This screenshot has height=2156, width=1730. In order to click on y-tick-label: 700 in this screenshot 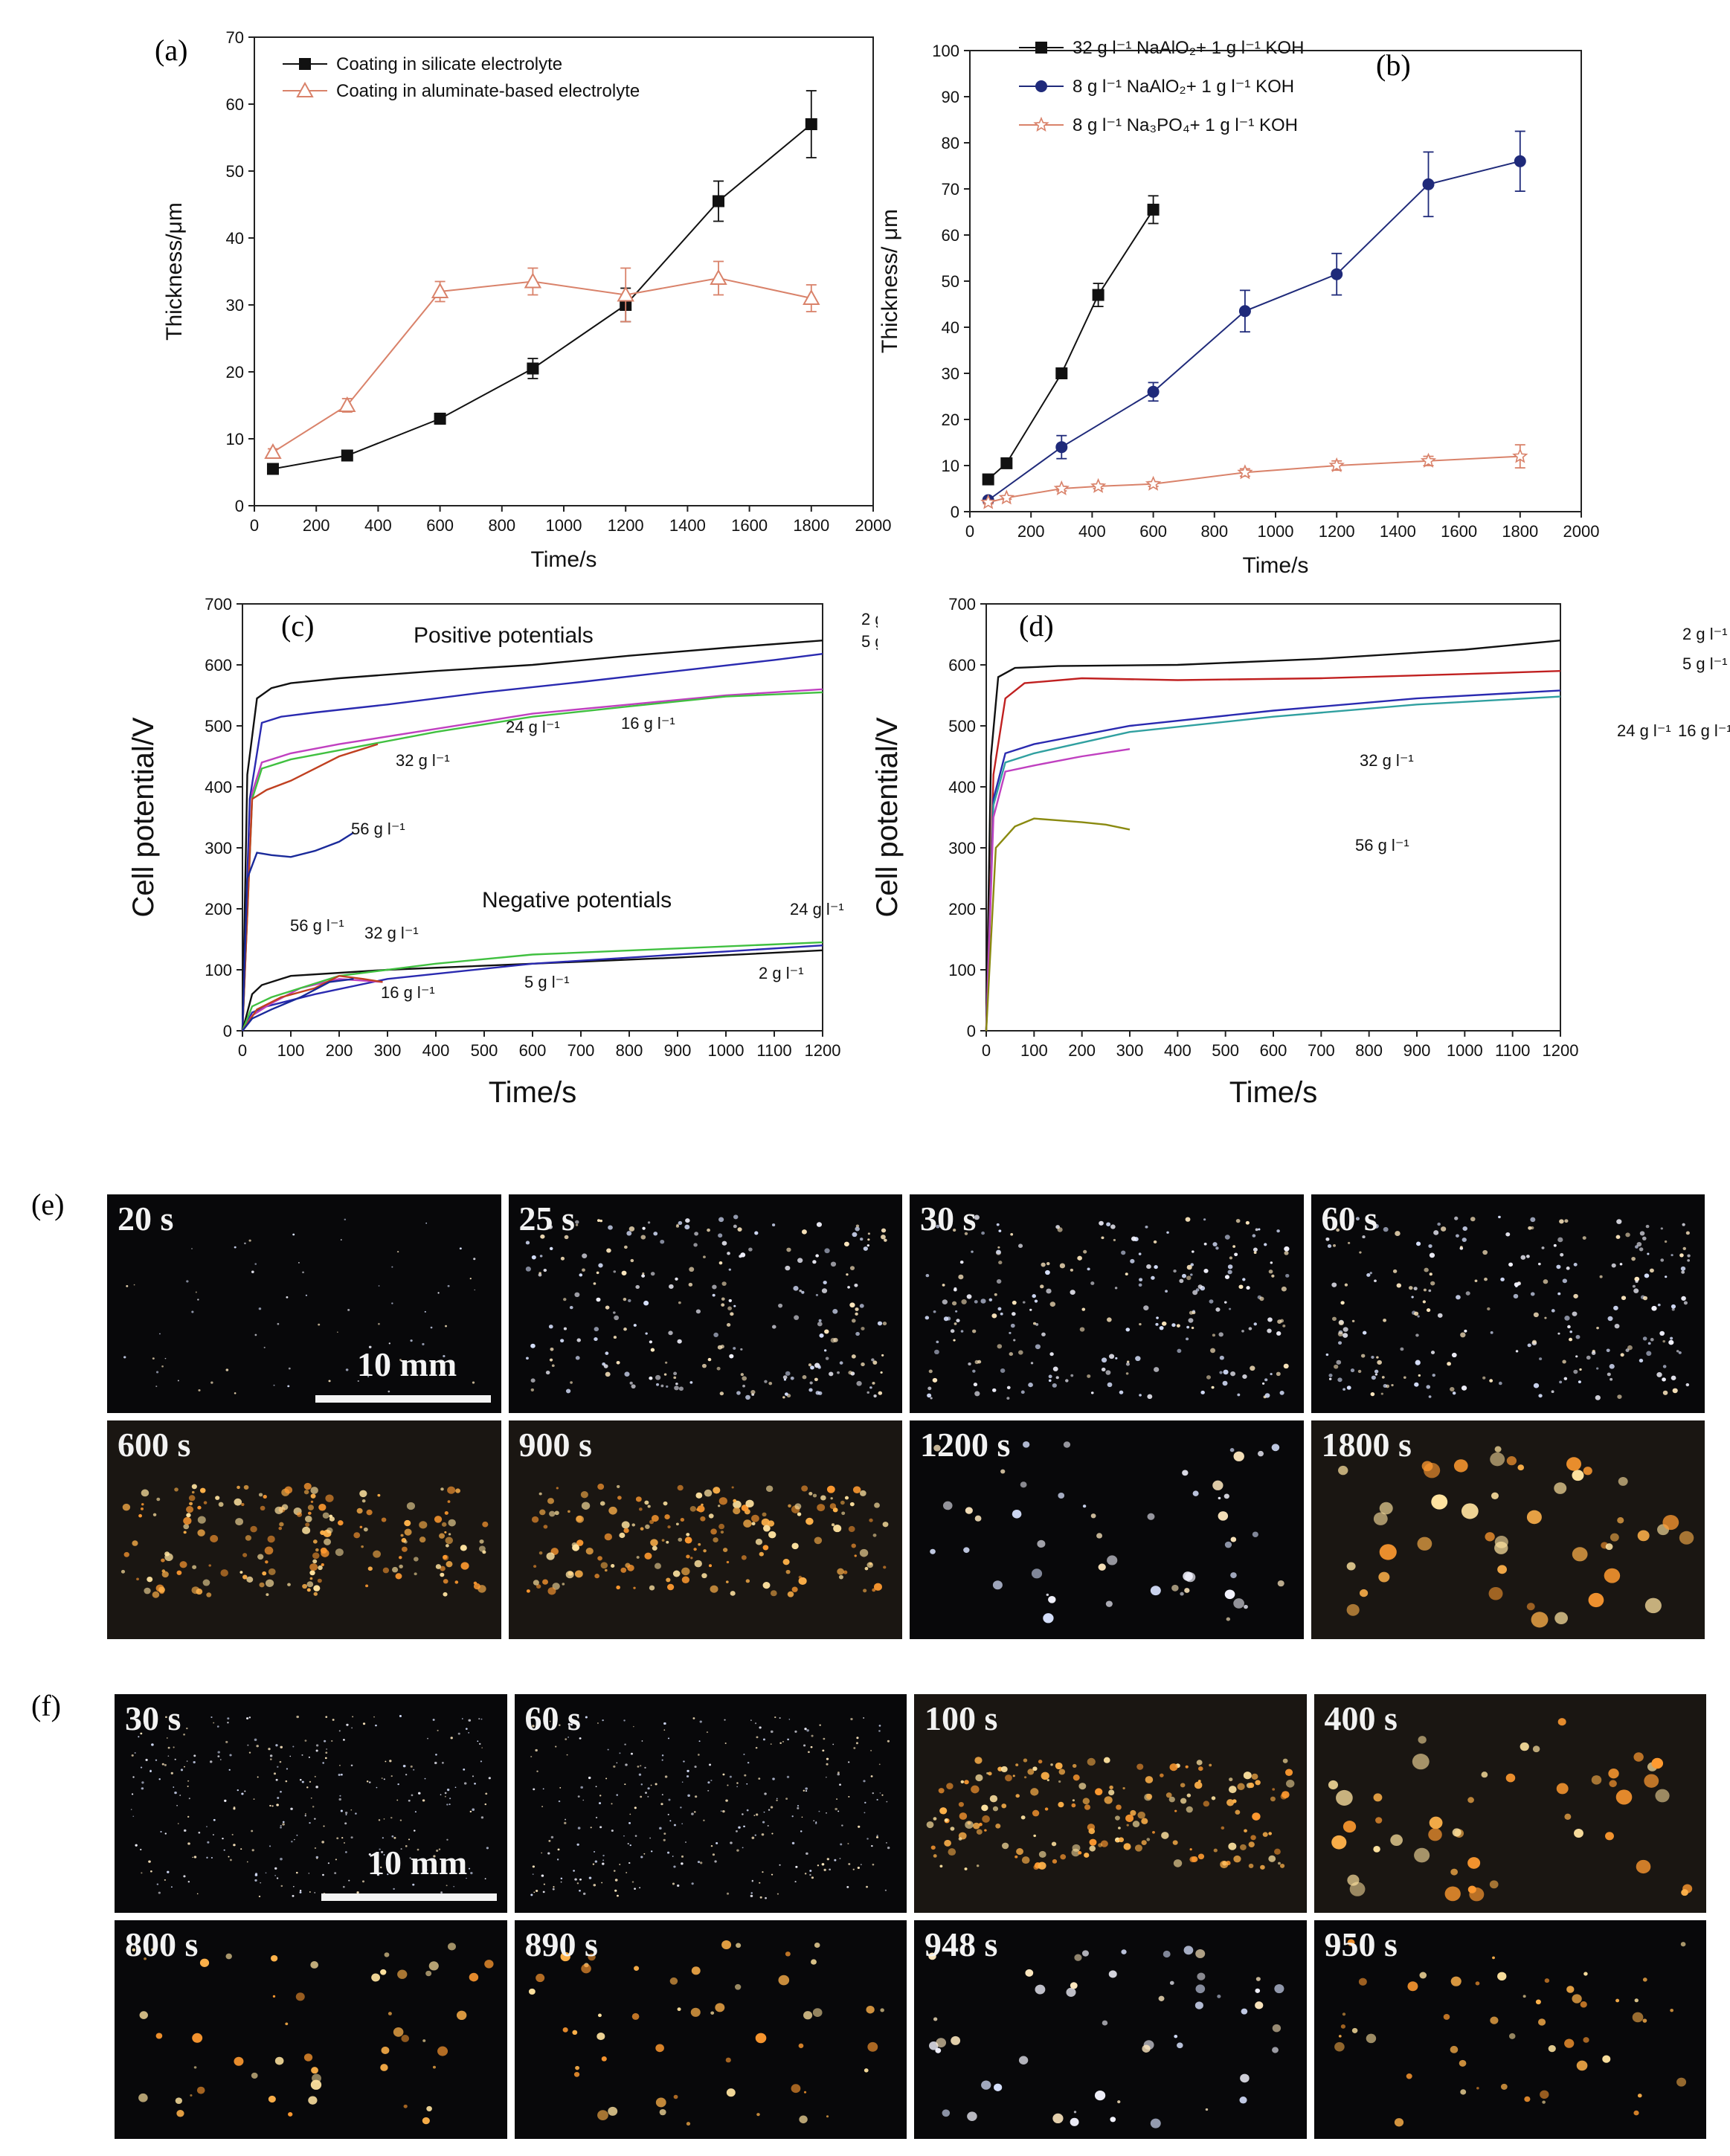, I will do `click(962, 604)`.